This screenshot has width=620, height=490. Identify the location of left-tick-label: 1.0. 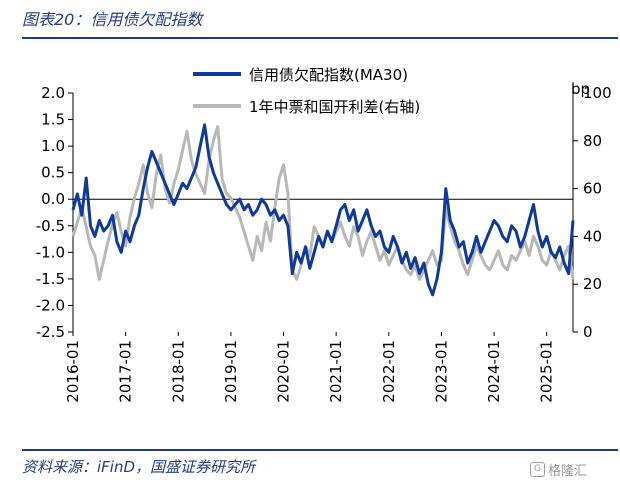
(53, 146).